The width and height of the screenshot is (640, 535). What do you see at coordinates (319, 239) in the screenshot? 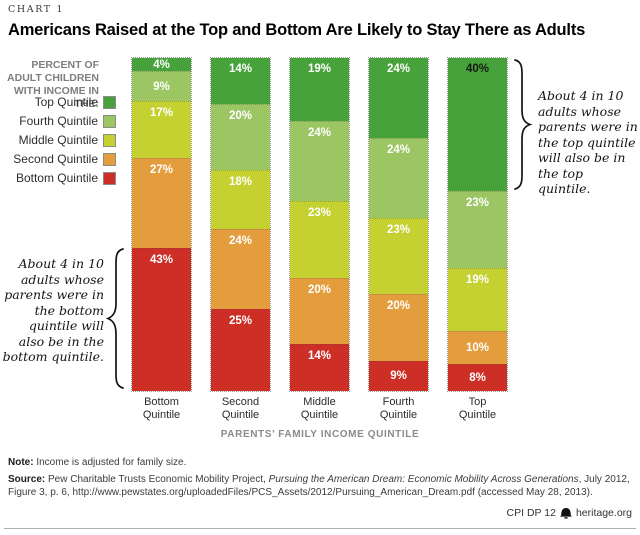
I see `segment-middle-quintile-middle-quintile: 23%` at bounding box center [319, 239].